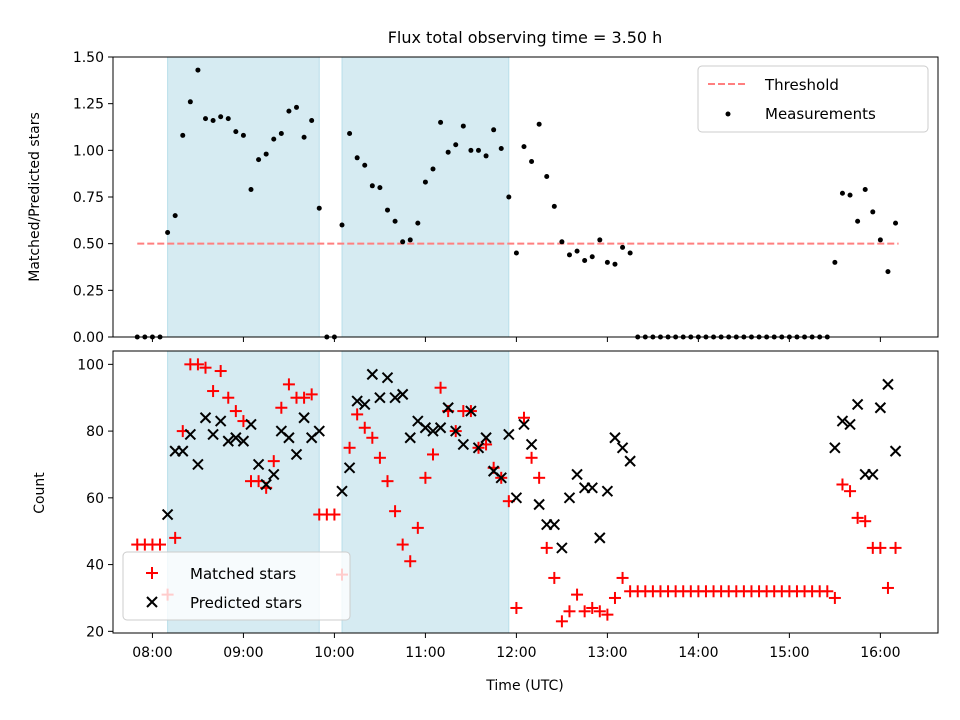 The image size is (960, 720). What do you see at coordinates (93, 198) in the screenshot?
I see `top-y-axis: 0.00 0.25 0.50 0.75 1.00 1.25 1.50` at bounding box center [93, 198].